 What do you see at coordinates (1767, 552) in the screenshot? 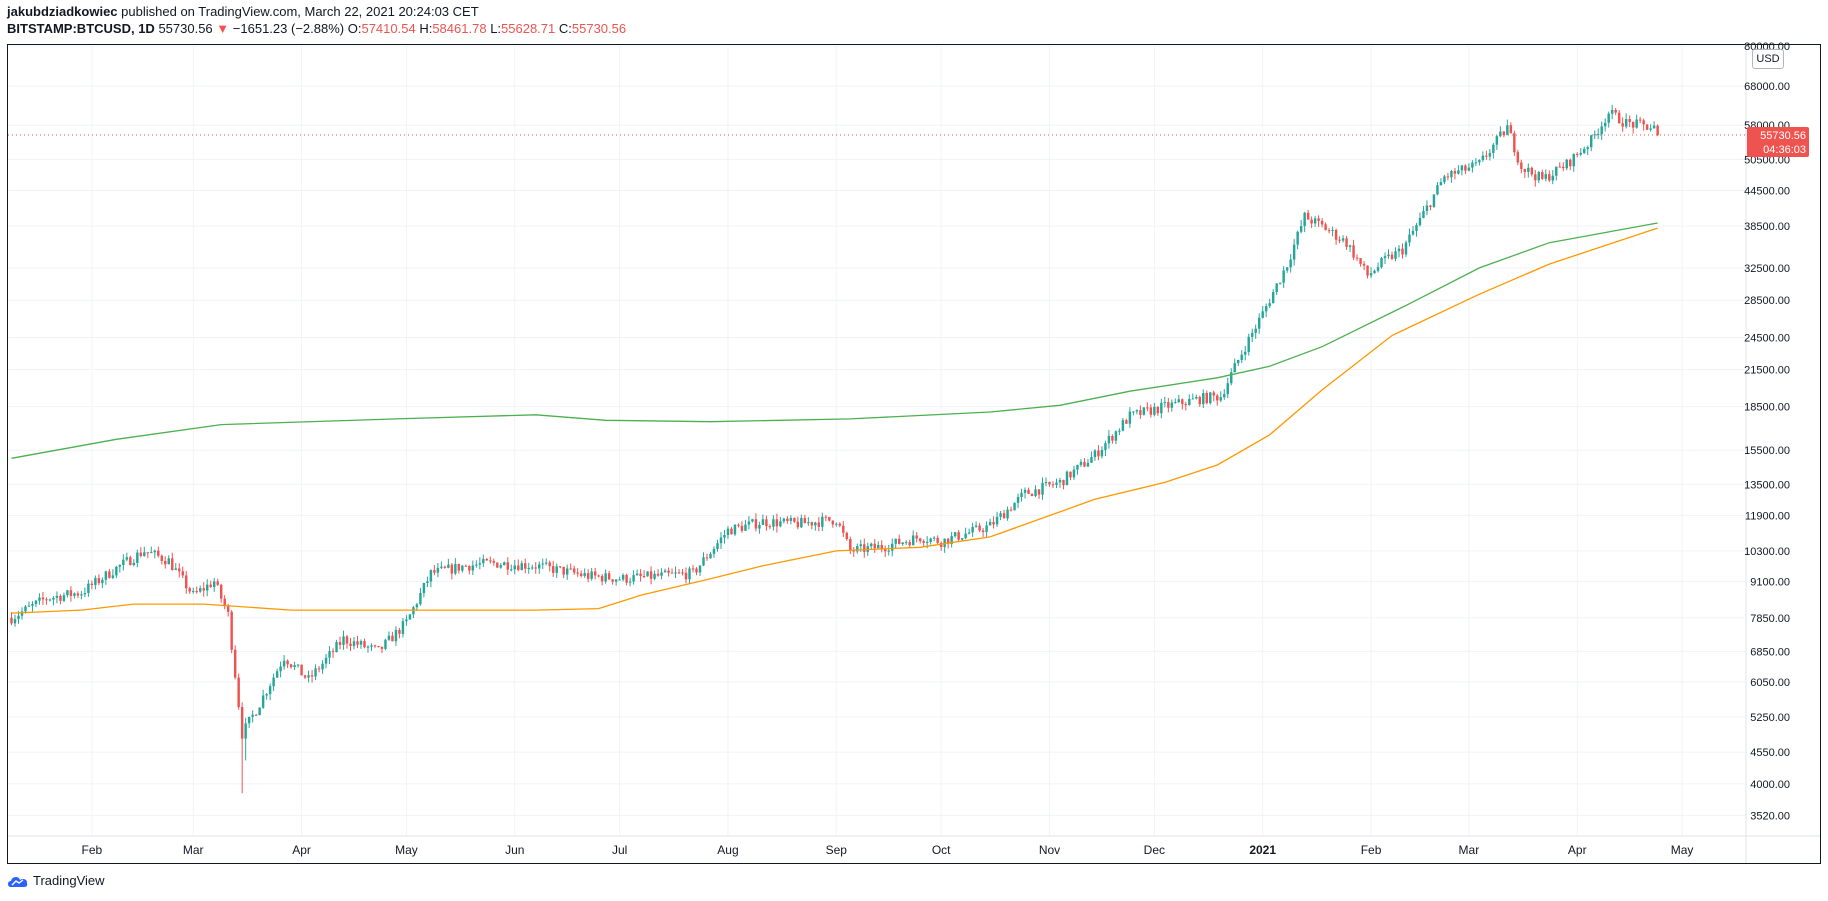
I see `y-tick-label: 10300.00` at bounding box center [1767, 552].